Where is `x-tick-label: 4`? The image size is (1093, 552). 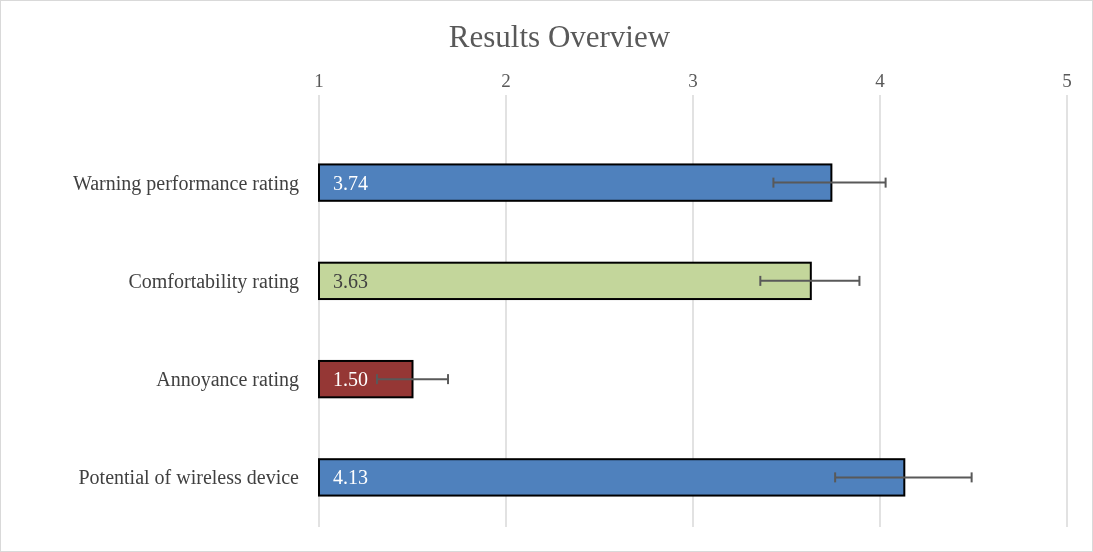
x-tick-label: 4 is located at coordinates (880, 80).